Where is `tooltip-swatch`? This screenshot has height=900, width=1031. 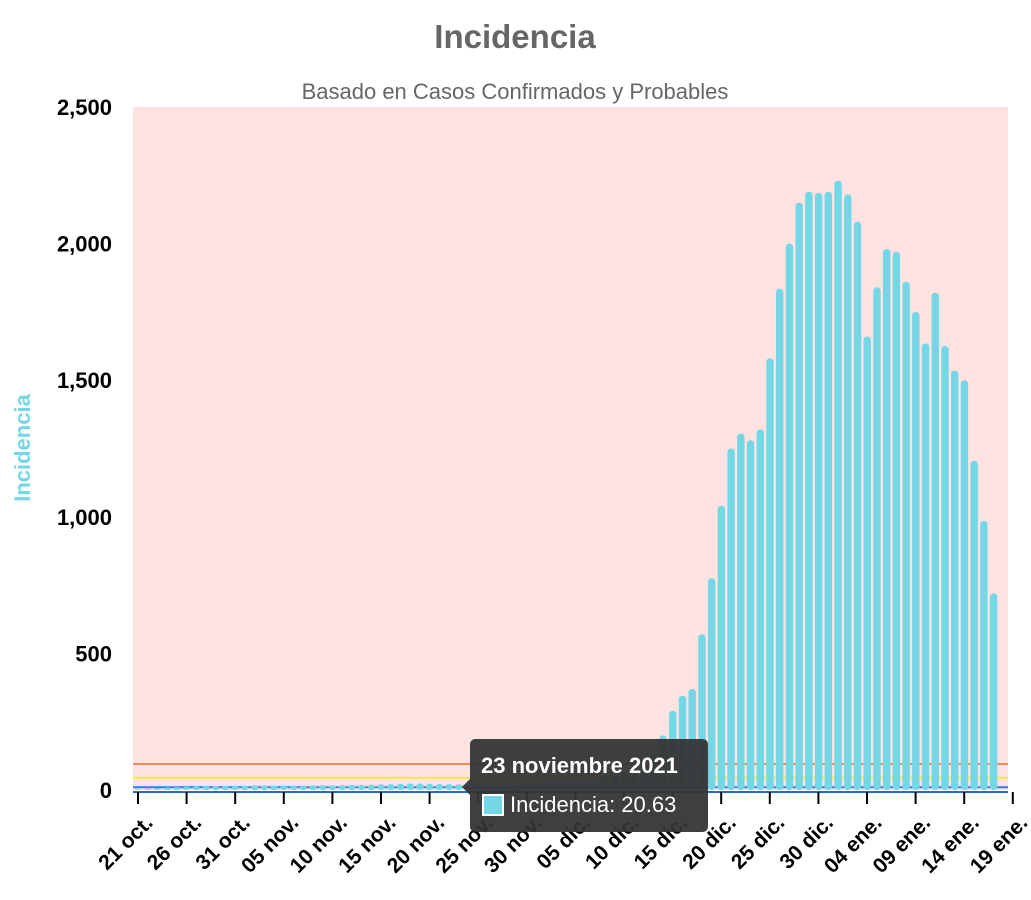 tooltip-swatch is located at coordinates (493, 805).